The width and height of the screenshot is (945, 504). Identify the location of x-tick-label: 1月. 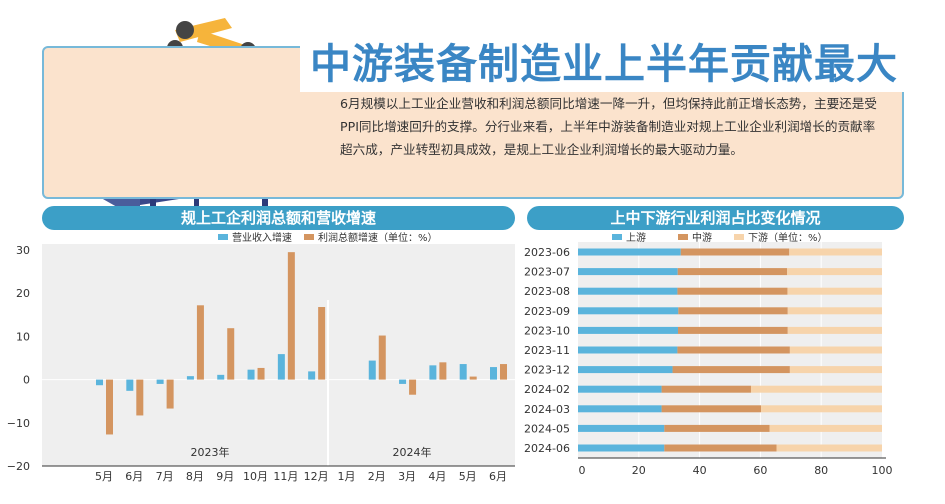
(346, 476).